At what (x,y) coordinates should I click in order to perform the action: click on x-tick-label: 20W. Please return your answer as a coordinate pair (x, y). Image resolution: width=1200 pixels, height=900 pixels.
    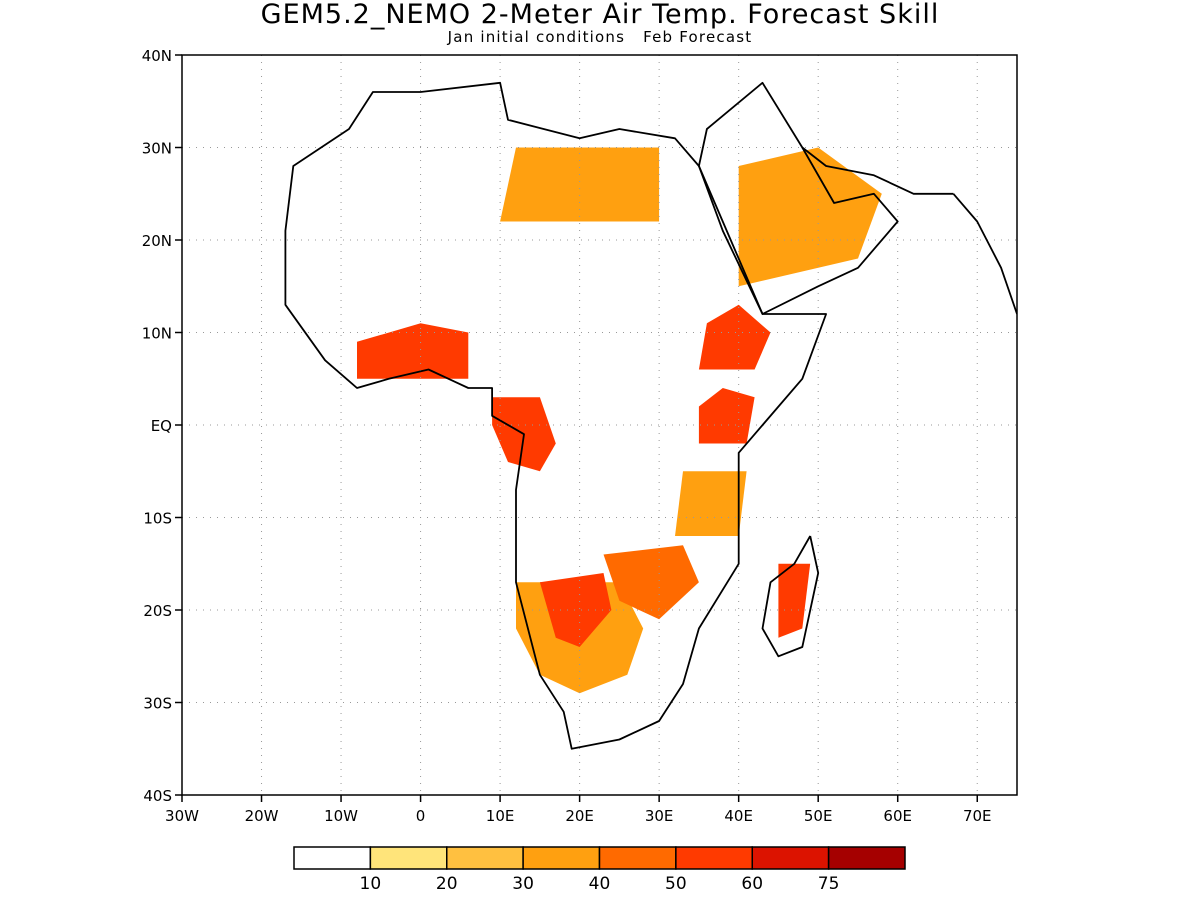
    Looking at the image, I should click on (262, 816).